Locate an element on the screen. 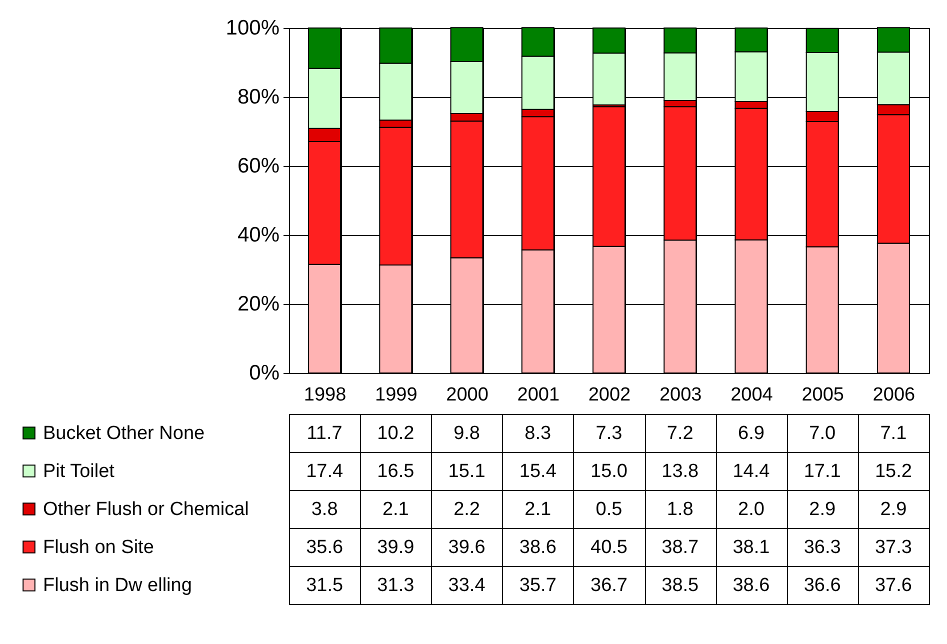 This screenshot has width=947, height=644. data-label: 35.6 is located at coordinates (325, 547).